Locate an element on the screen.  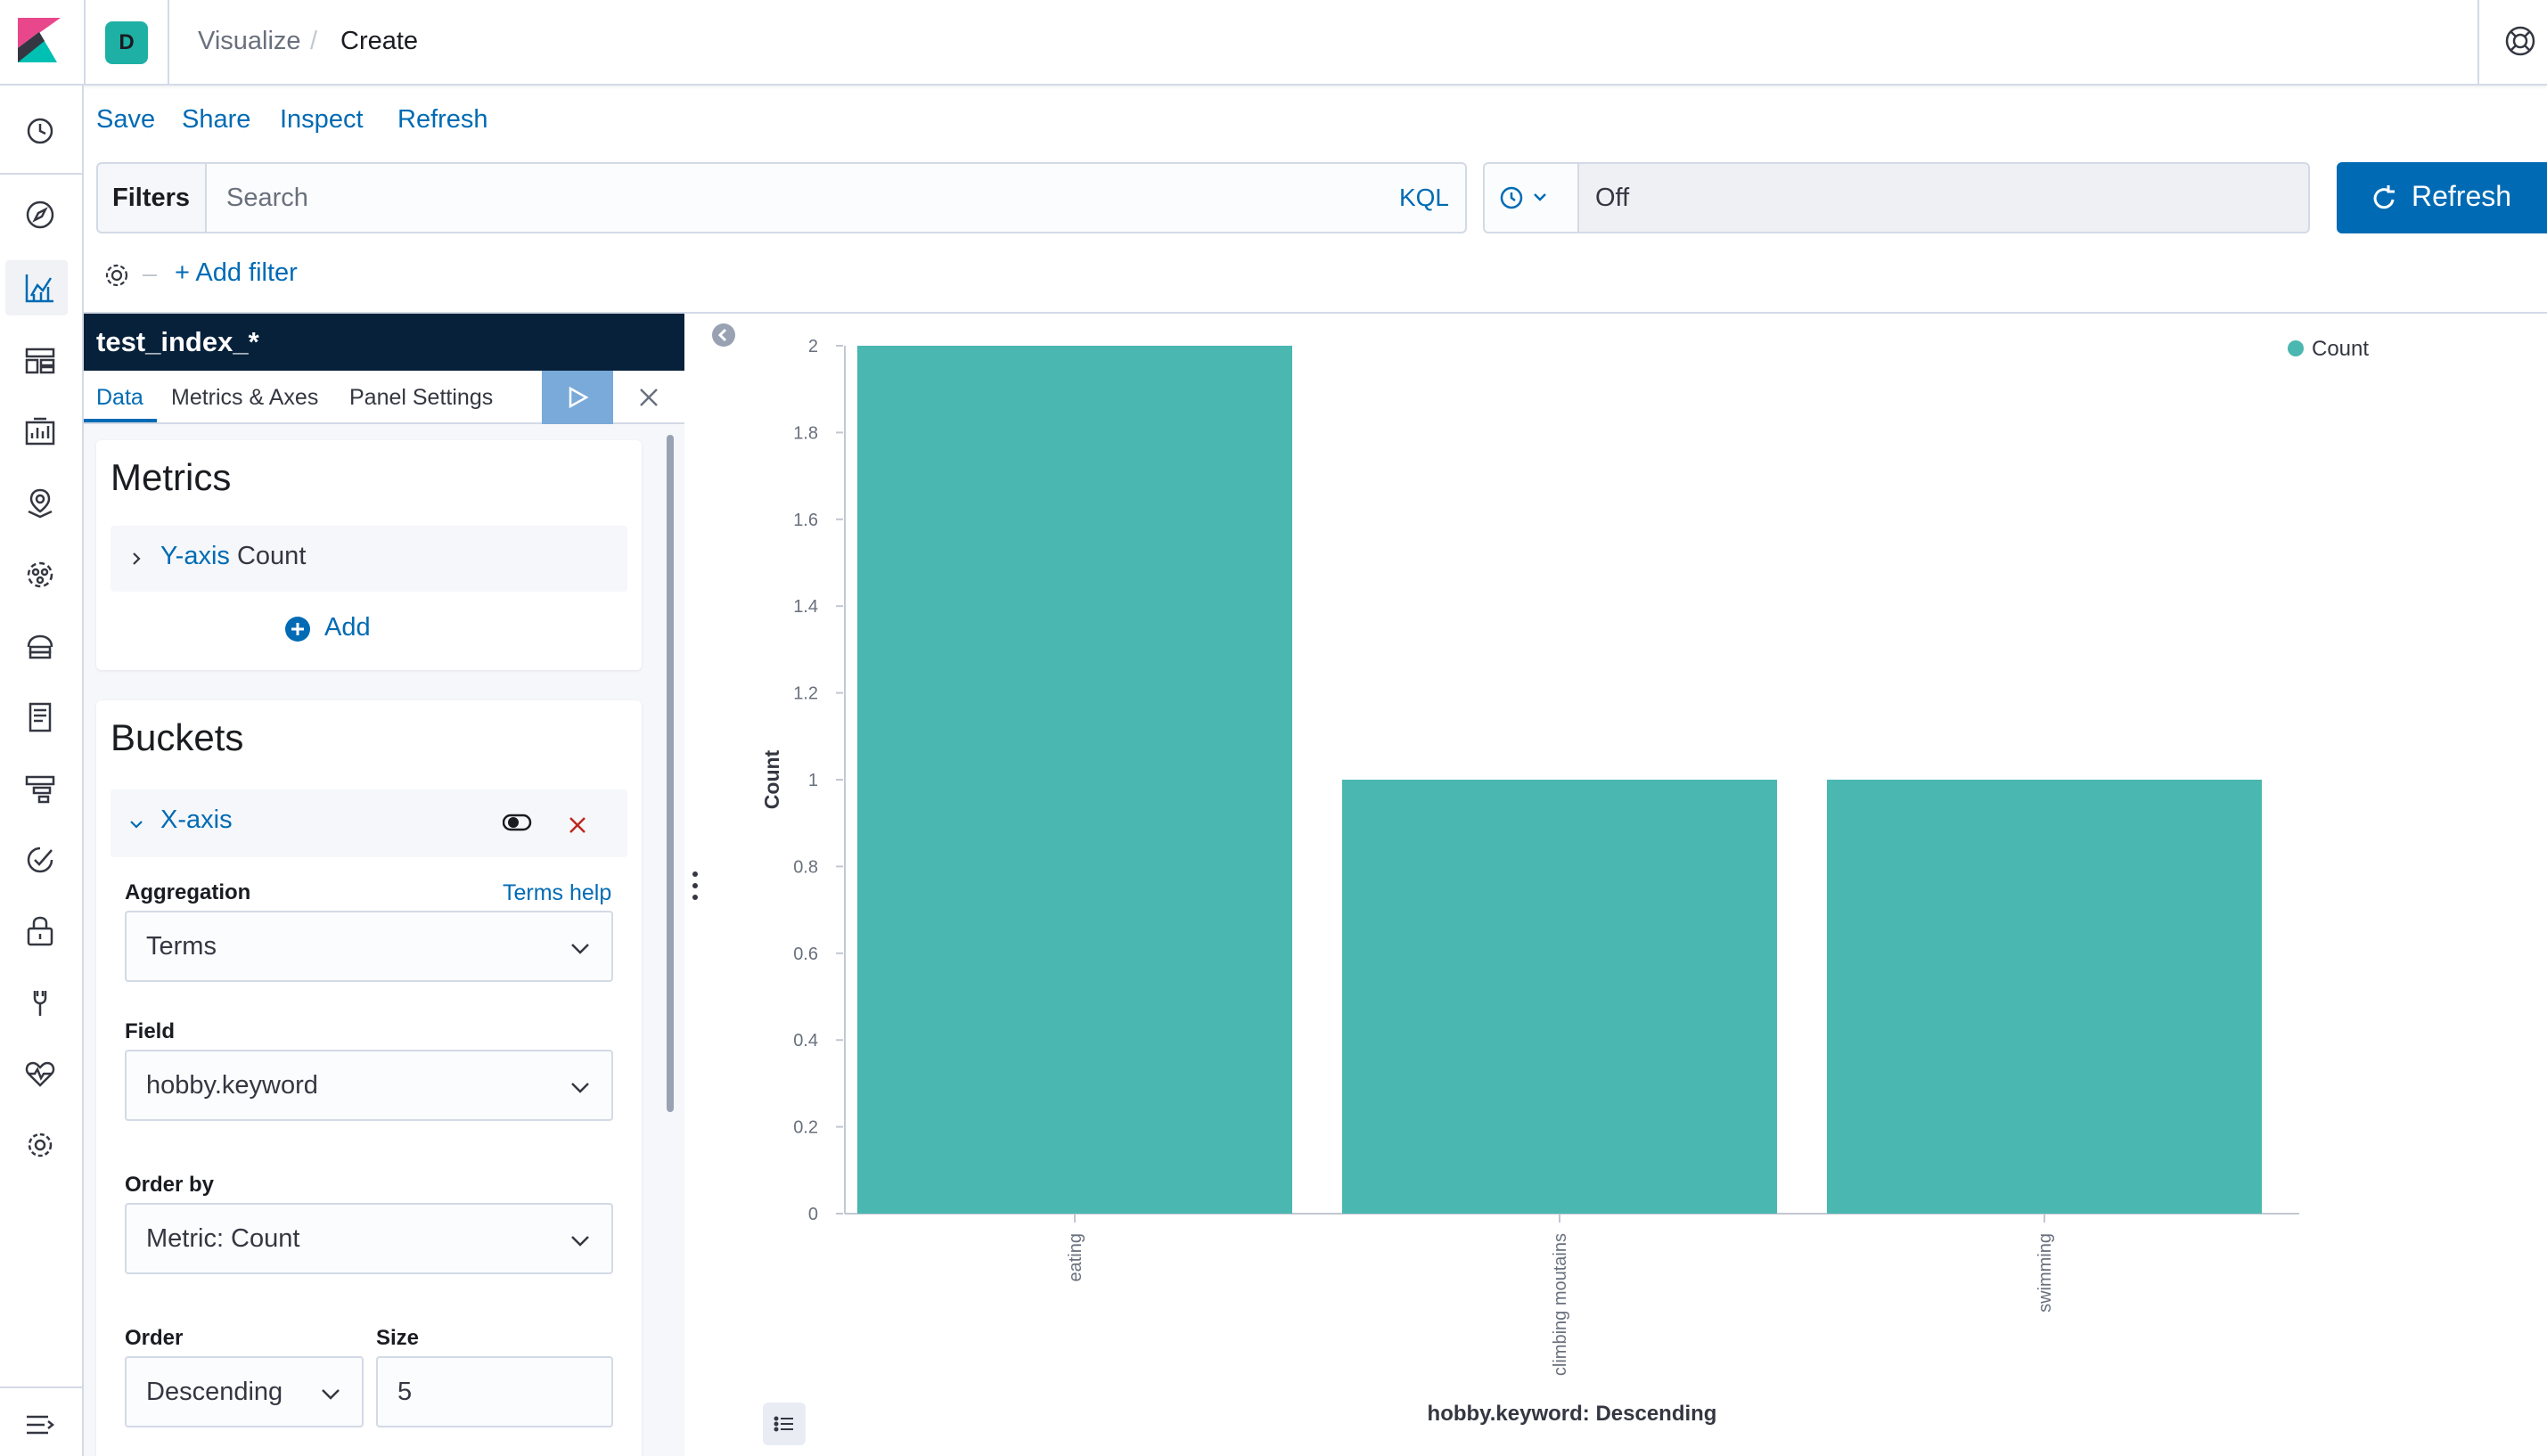
editor-scrollbar is located at coordinates (670, 773).